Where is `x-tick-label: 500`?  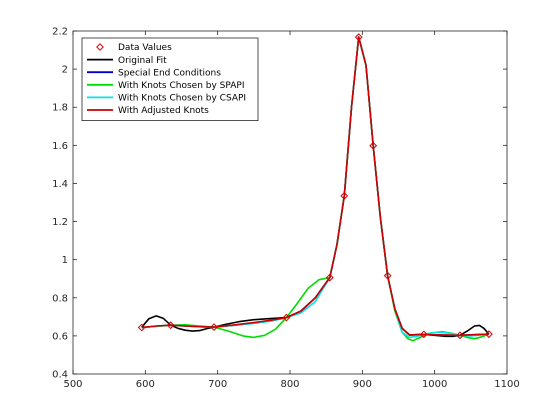
x-tick-label: 500 is located at coordinates (72, 384).